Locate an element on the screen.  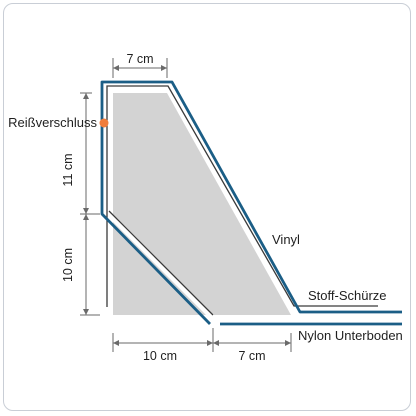
dimension-bottom is located at coordinates (202, 340).